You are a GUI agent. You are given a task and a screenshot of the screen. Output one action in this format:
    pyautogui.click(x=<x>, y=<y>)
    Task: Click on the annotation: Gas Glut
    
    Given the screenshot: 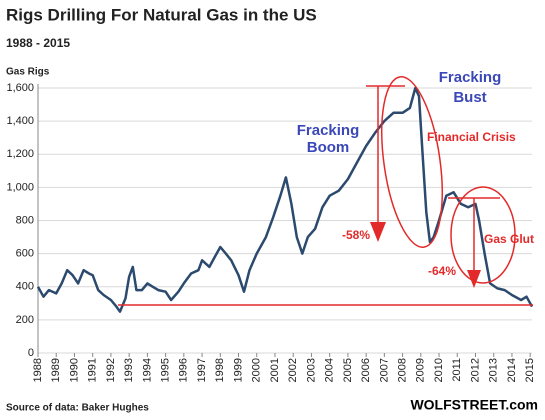 What is the action you would take?
    pyautogui.click(x=509, y=239)
    